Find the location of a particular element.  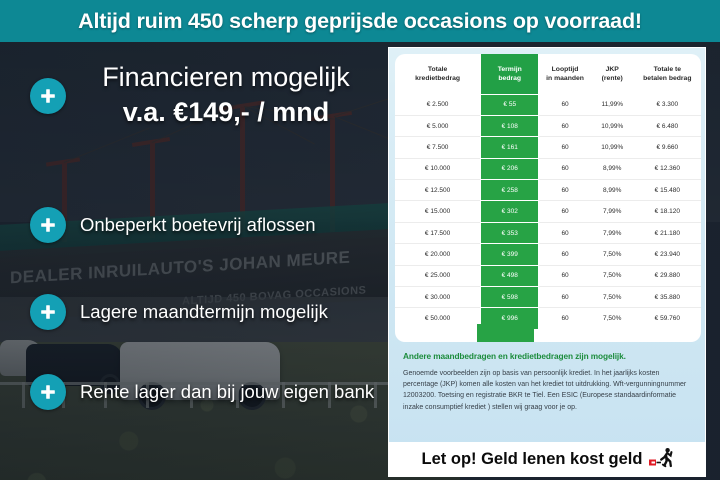

table-row: € 25.000 € 498 60 7,50% € 29.880 is located at coordinates (548, 275).